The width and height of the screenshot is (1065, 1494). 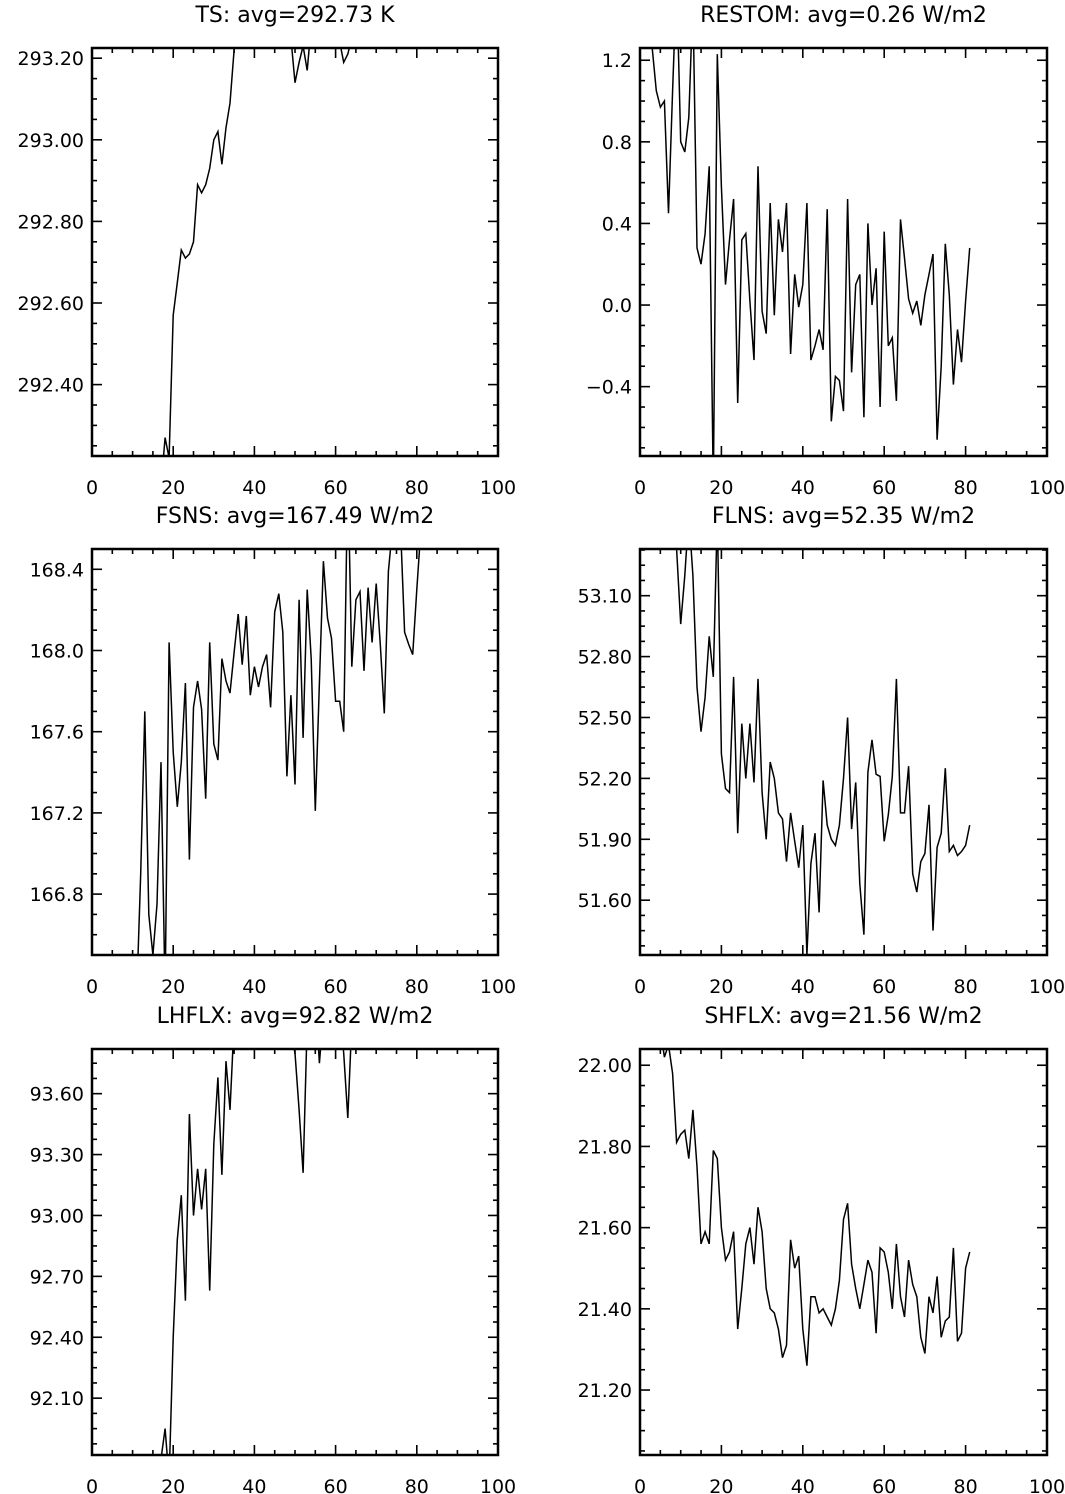 What do you see at coordinates (605, 1391) in the screenshot?
I see `y-tick-label: 21.20` at bounding box center [605, 1391].